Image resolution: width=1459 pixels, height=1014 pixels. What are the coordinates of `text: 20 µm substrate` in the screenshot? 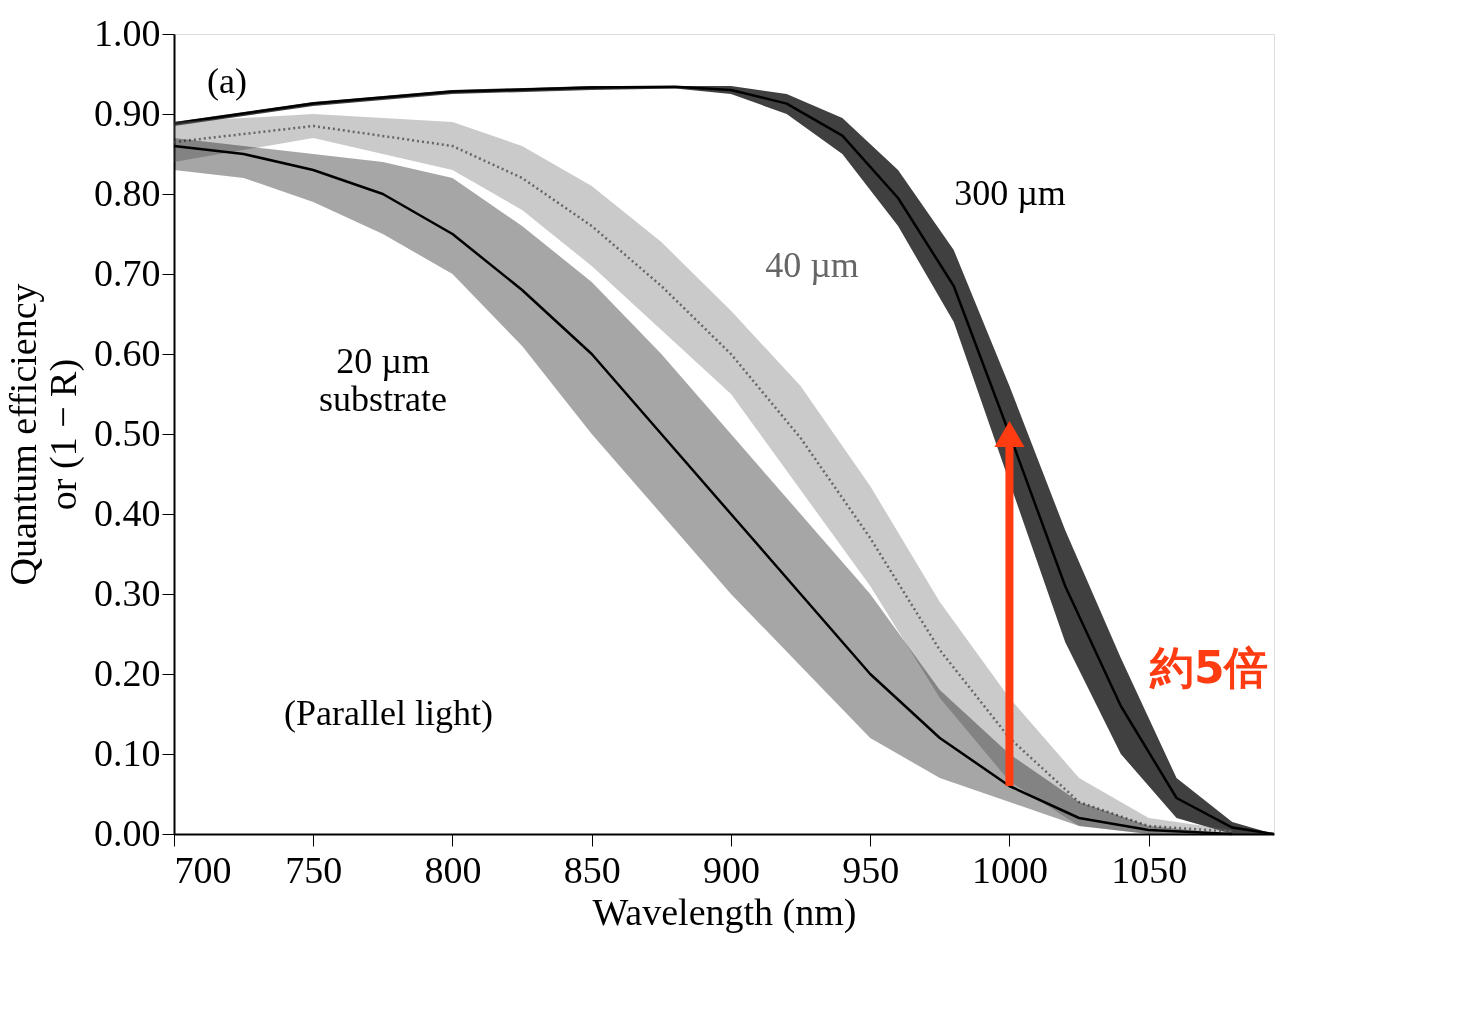 It's located at (383, 380).